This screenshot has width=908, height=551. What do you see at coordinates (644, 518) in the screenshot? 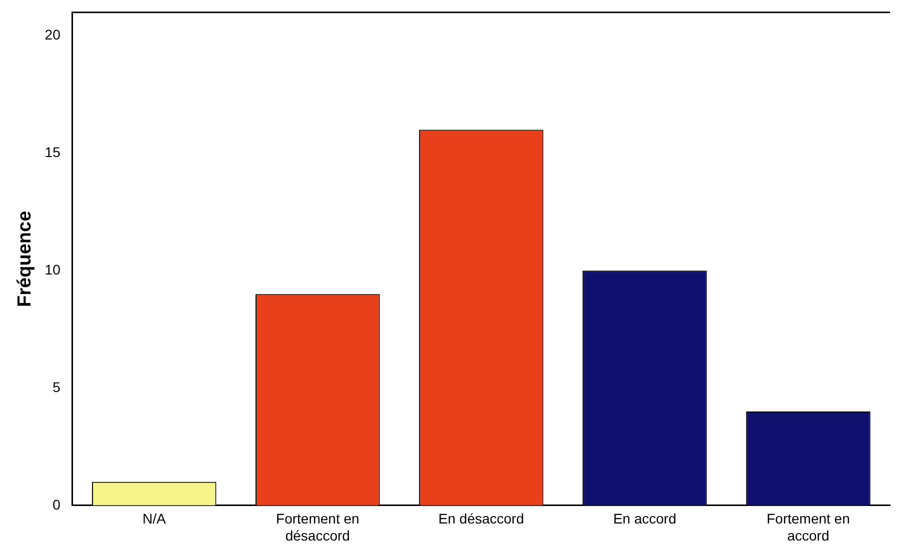
I see `x-tick-label: En accord` at bounding box center [644, 518].